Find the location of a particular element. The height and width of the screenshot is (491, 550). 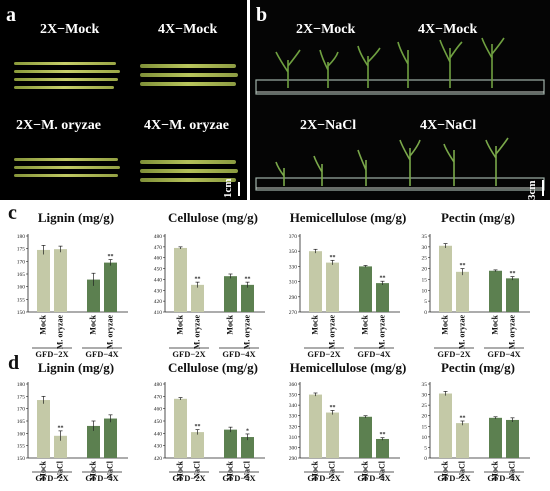

y-tick-label: 320 is located at coordinates (293, 427).